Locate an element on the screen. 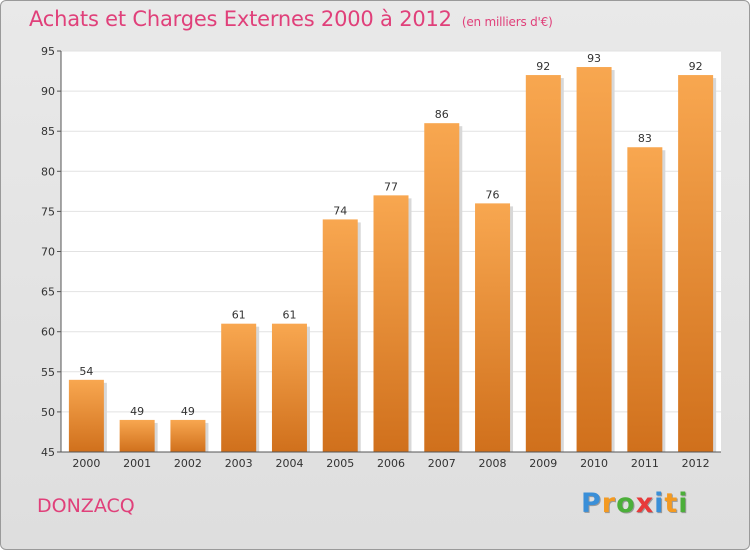 This screenshot has height=550, width=750. x-tick-label: 2008 is located at coordinates (493, 463).